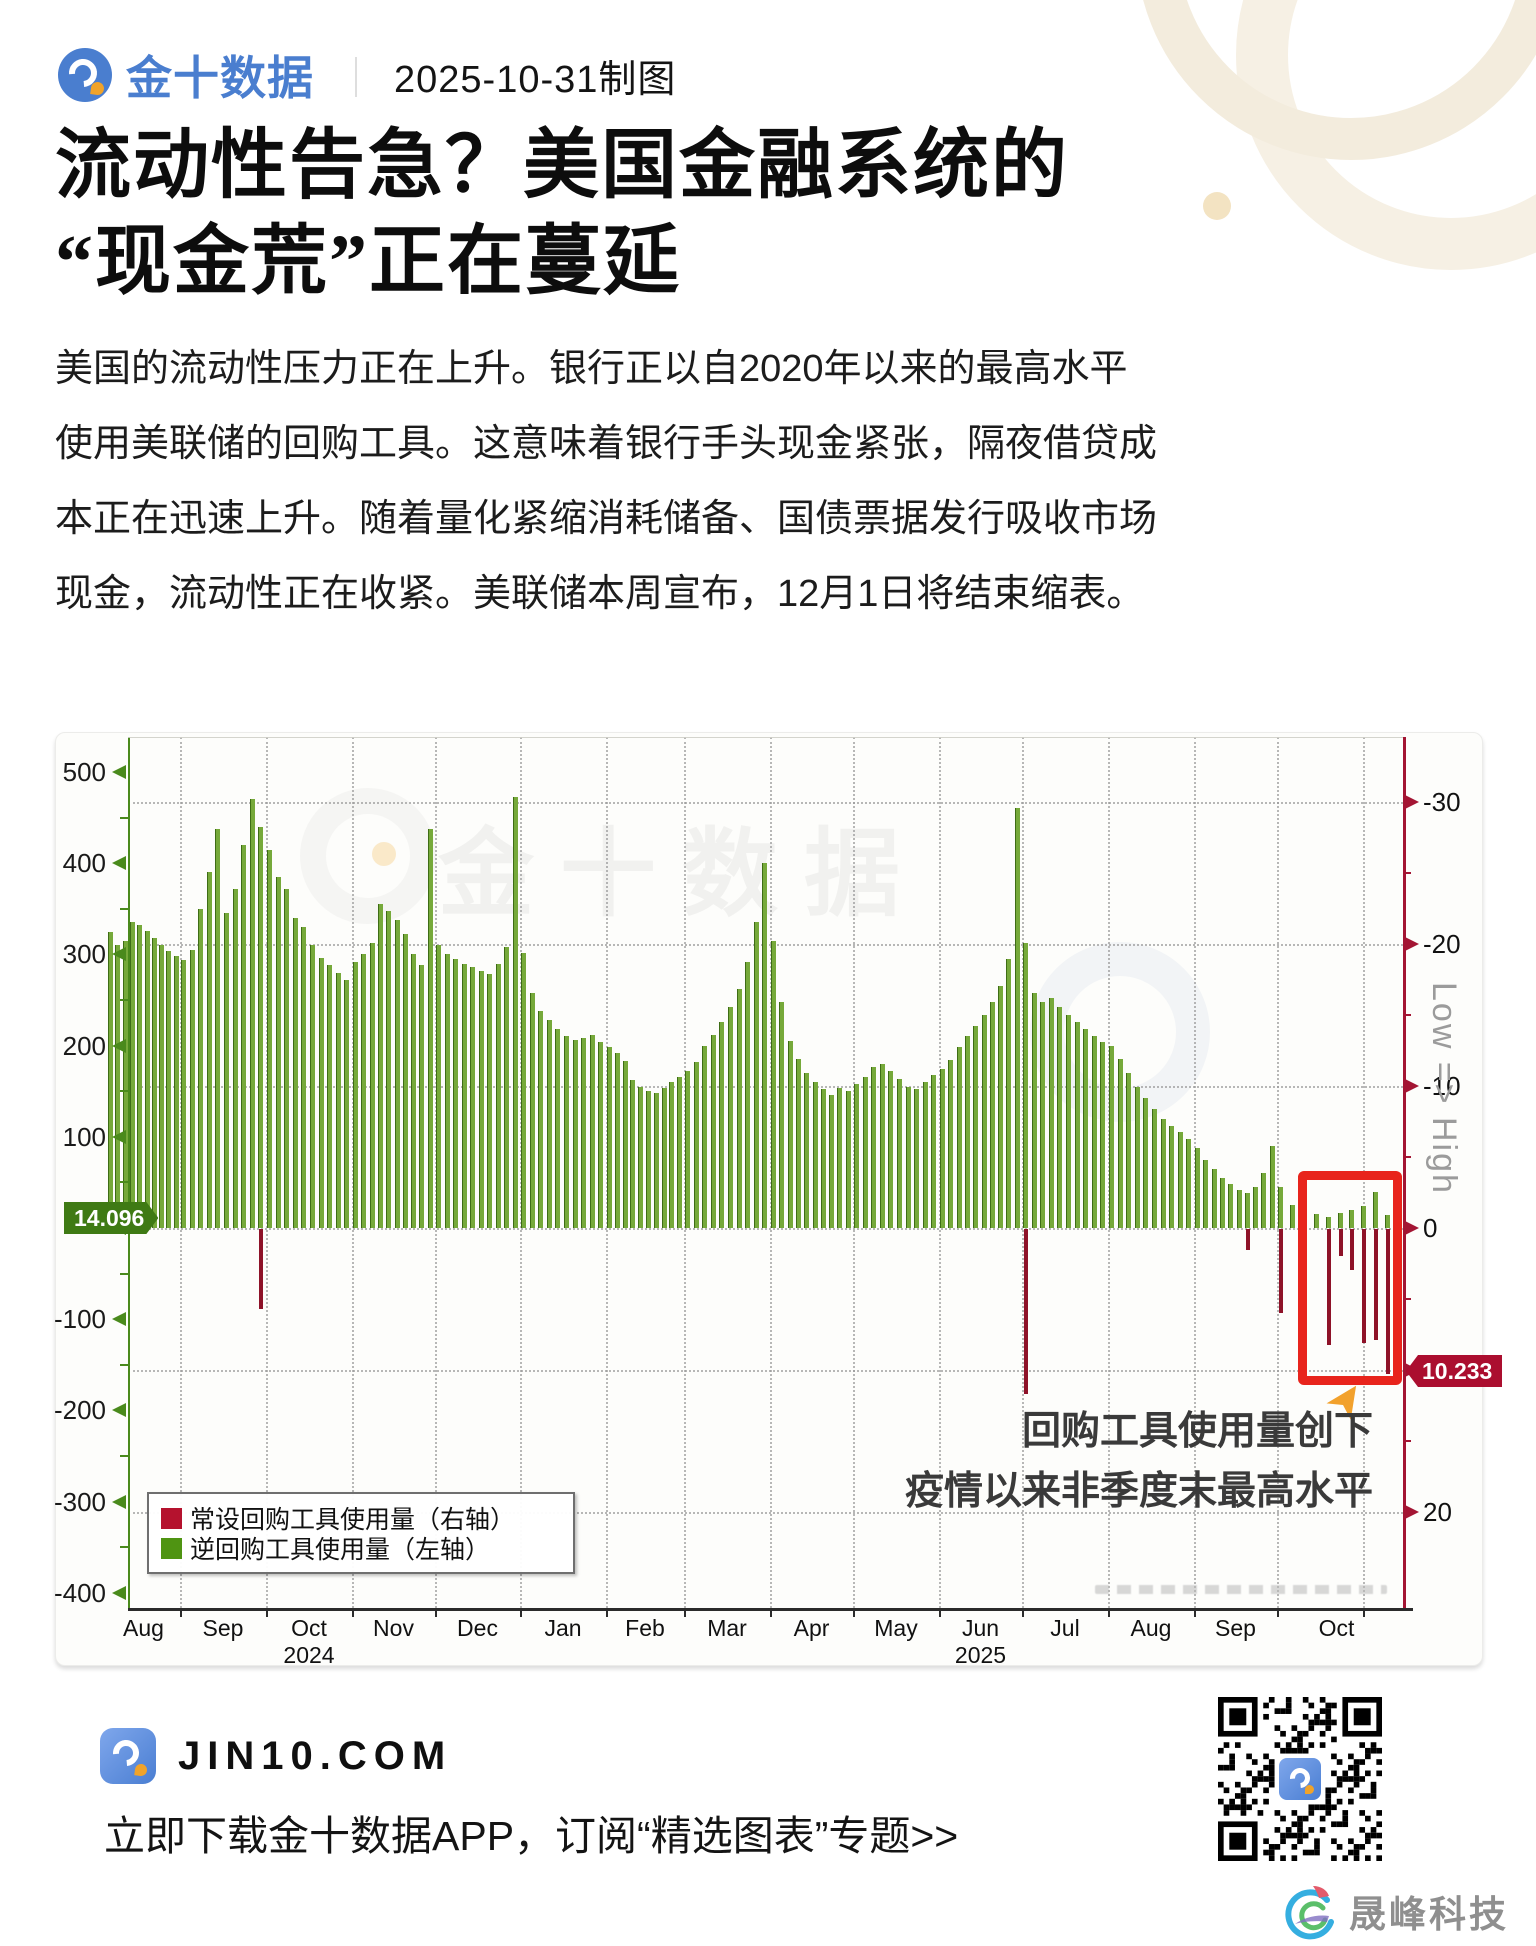 The image size is (1536, 1946). What do you see at coordinates (353, 1520) in the screenshot?
I see `legend-label: 常设回购工具使用量（右轴）` at bounding box center [353, 1520].